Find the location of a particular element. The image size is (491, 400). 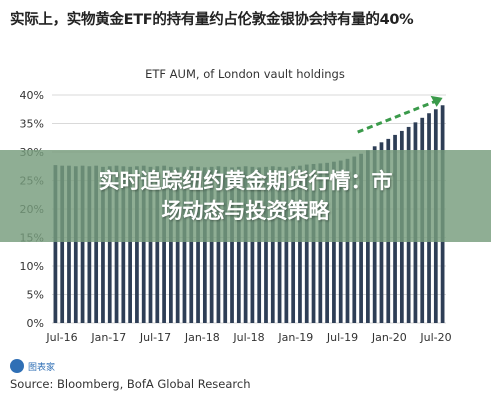

overlay-line-2: 场动态与投资策略 is located at coordinates (245, 211).